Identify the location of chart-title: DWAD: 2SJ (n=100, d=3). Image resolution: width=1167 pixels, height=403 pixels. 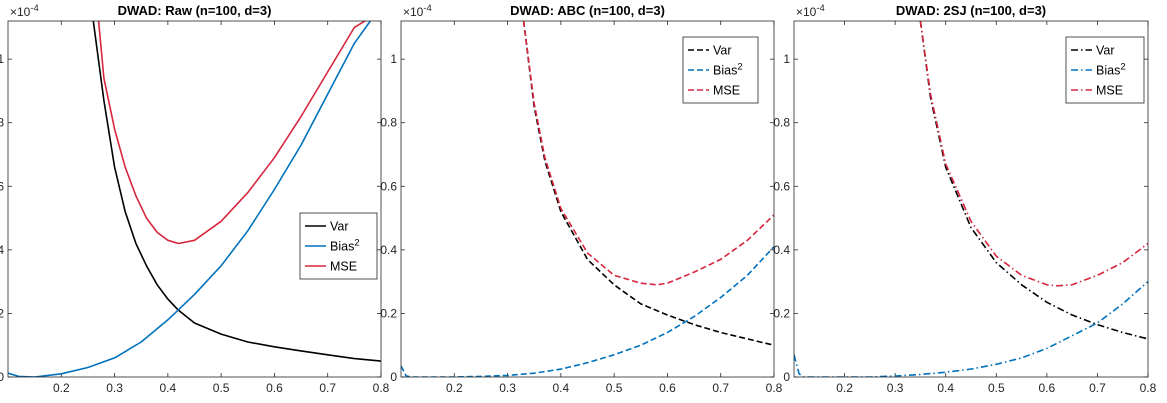
(971, 10).